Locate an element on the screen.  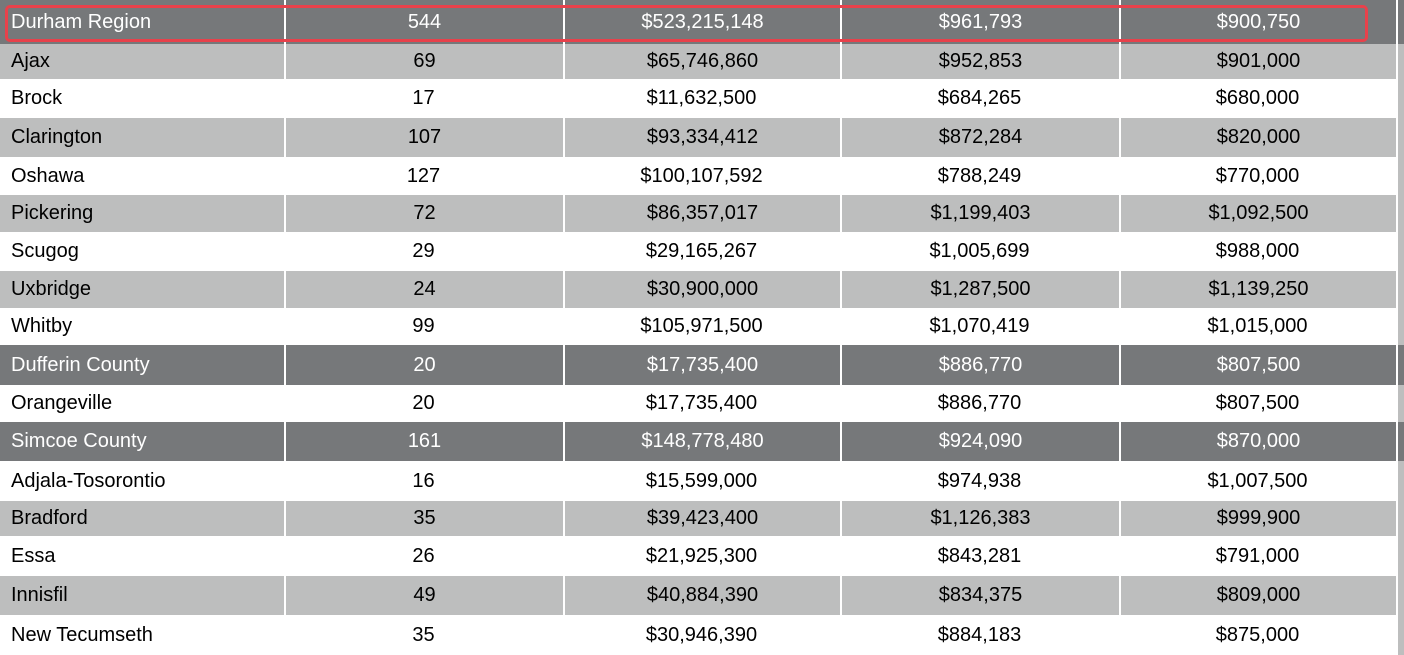
cell-count: 127 is located at coordinates (423, 175).